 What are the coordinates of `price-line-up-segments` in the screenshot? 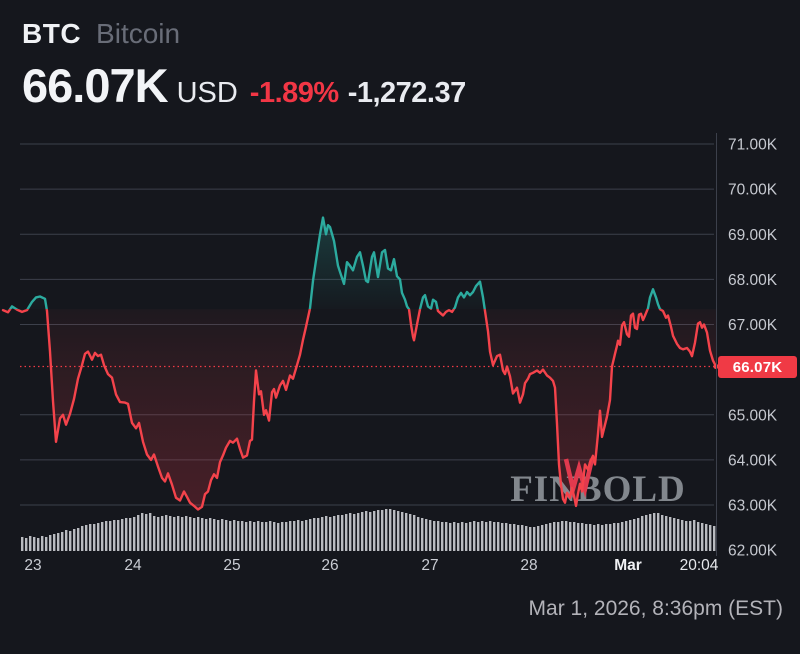 It's located at (332, 263).